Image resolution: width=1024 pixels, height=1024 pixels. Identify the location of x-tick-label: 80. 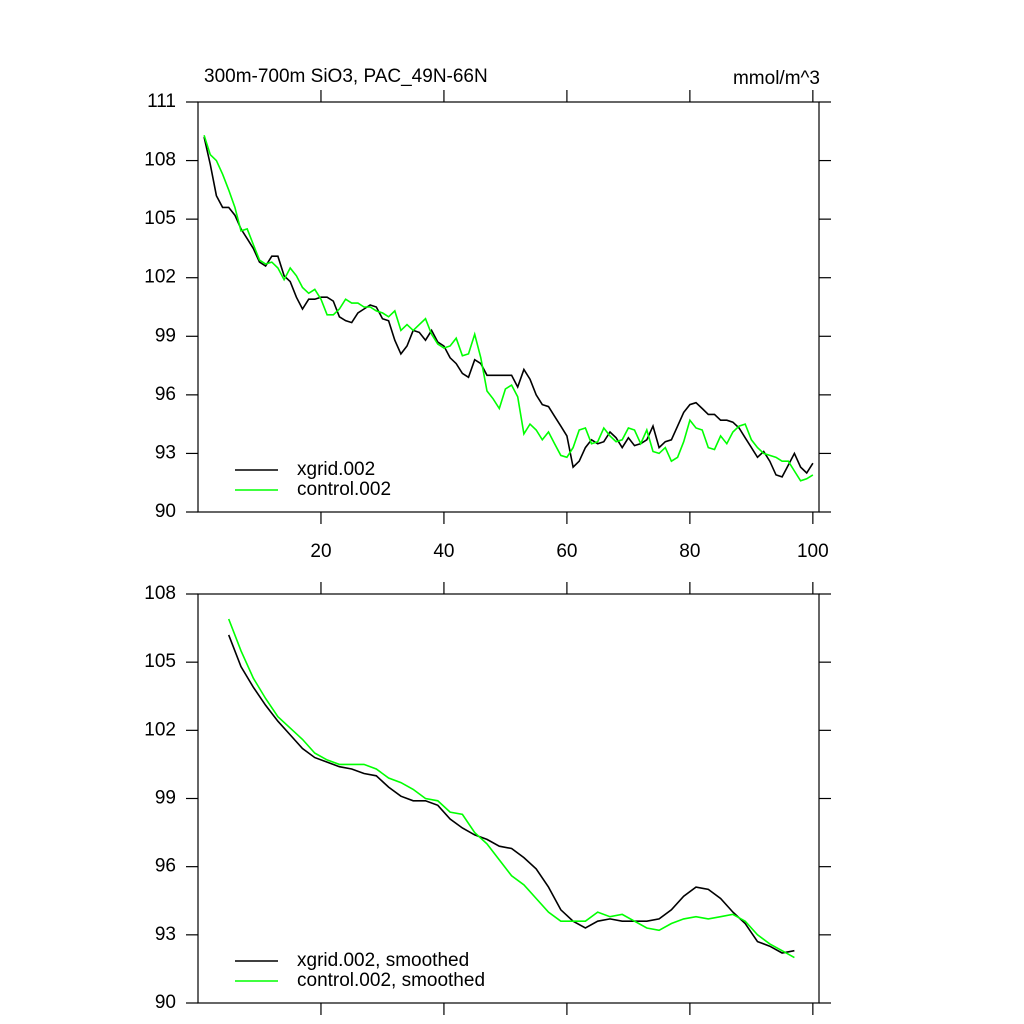
(689, 551).